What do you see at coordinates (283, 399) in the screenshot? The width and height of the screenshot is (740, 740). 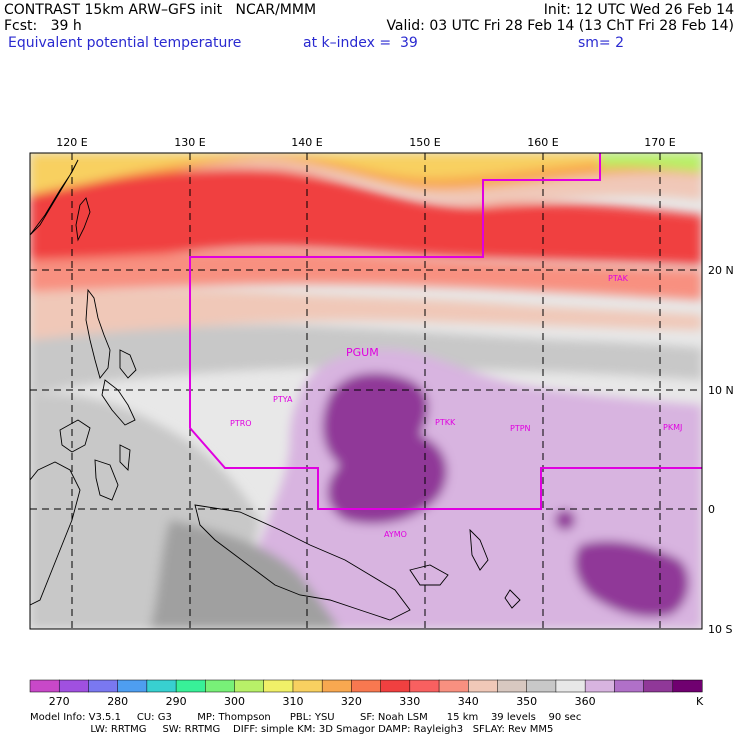 I see `station-label: PTYA` at bounding box center [283, 399].